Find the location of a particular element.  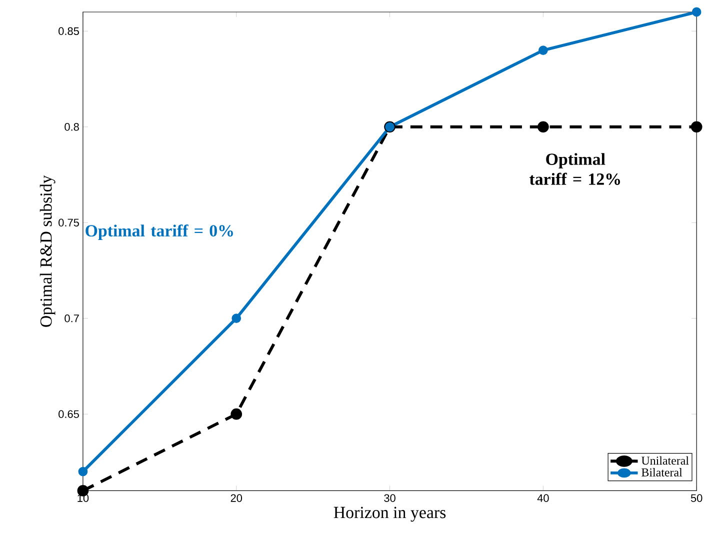

y-tick-label: 0.7 is located at coordinates (71, 318).